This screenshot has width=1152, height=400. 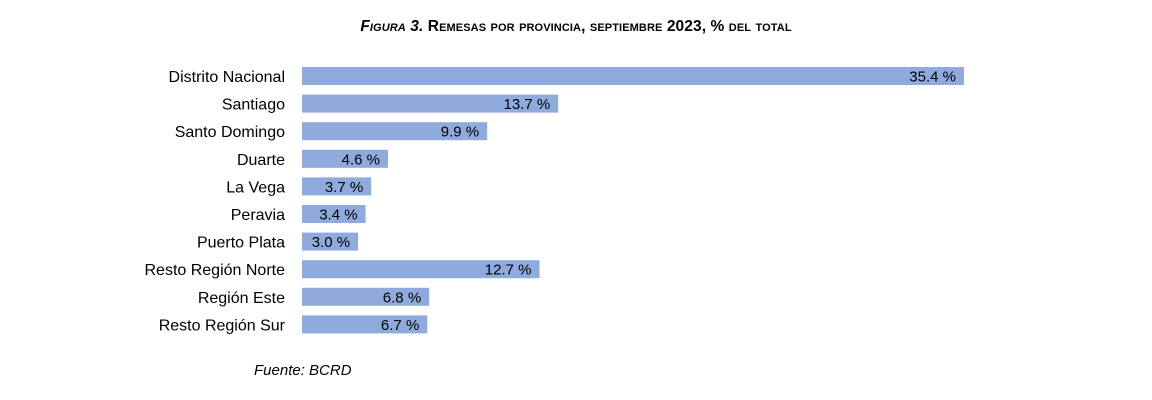 I want to click on category-label: Puerto Plata, so click(x=241, y=243).